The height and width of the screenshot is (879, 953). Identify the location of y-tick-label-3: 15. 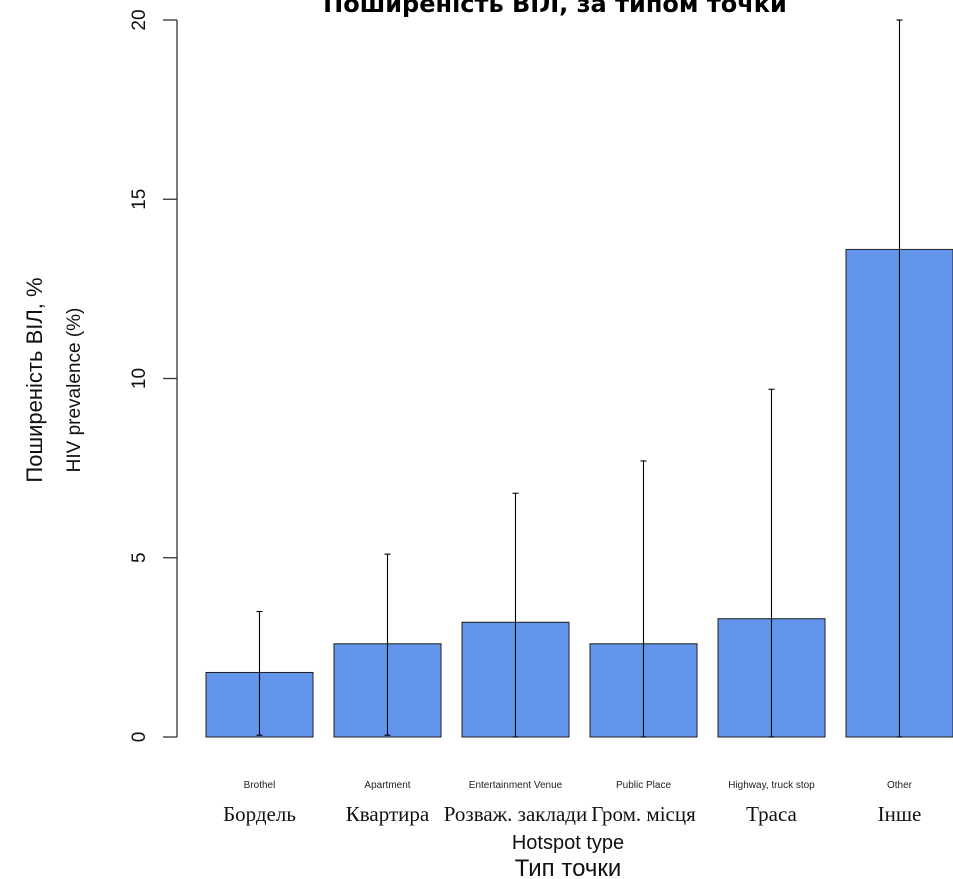
(139, 199).